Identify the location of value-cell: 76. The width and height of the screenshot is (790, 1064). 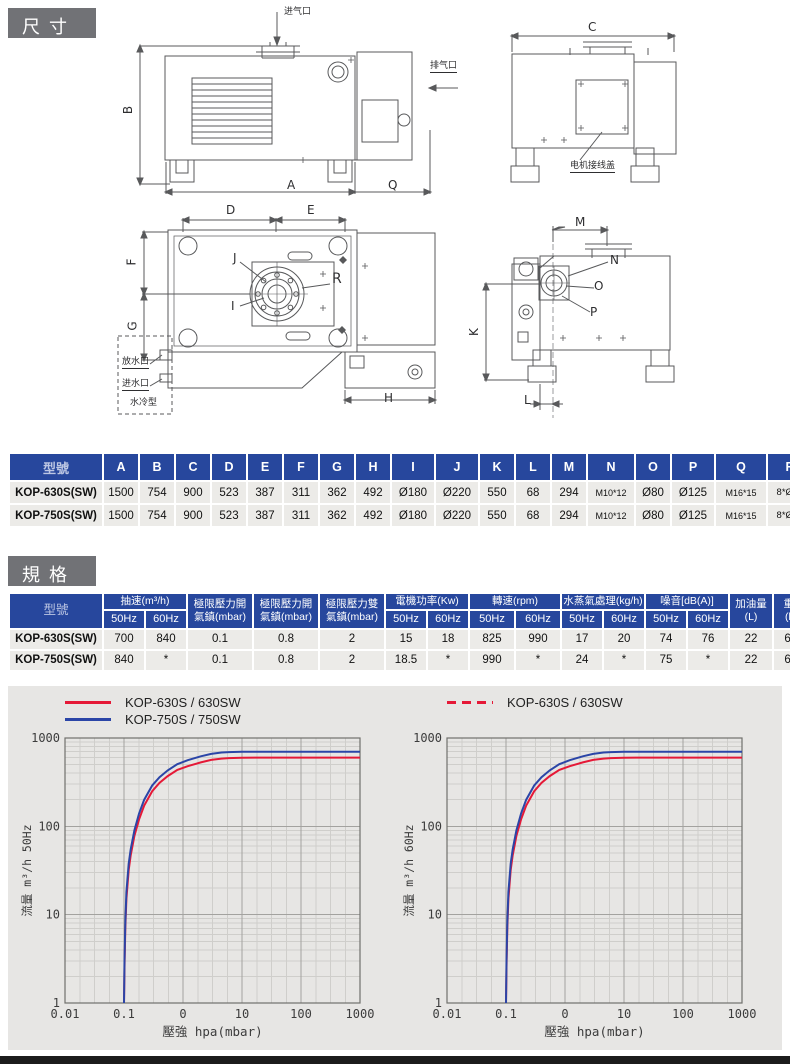
(708, 639).